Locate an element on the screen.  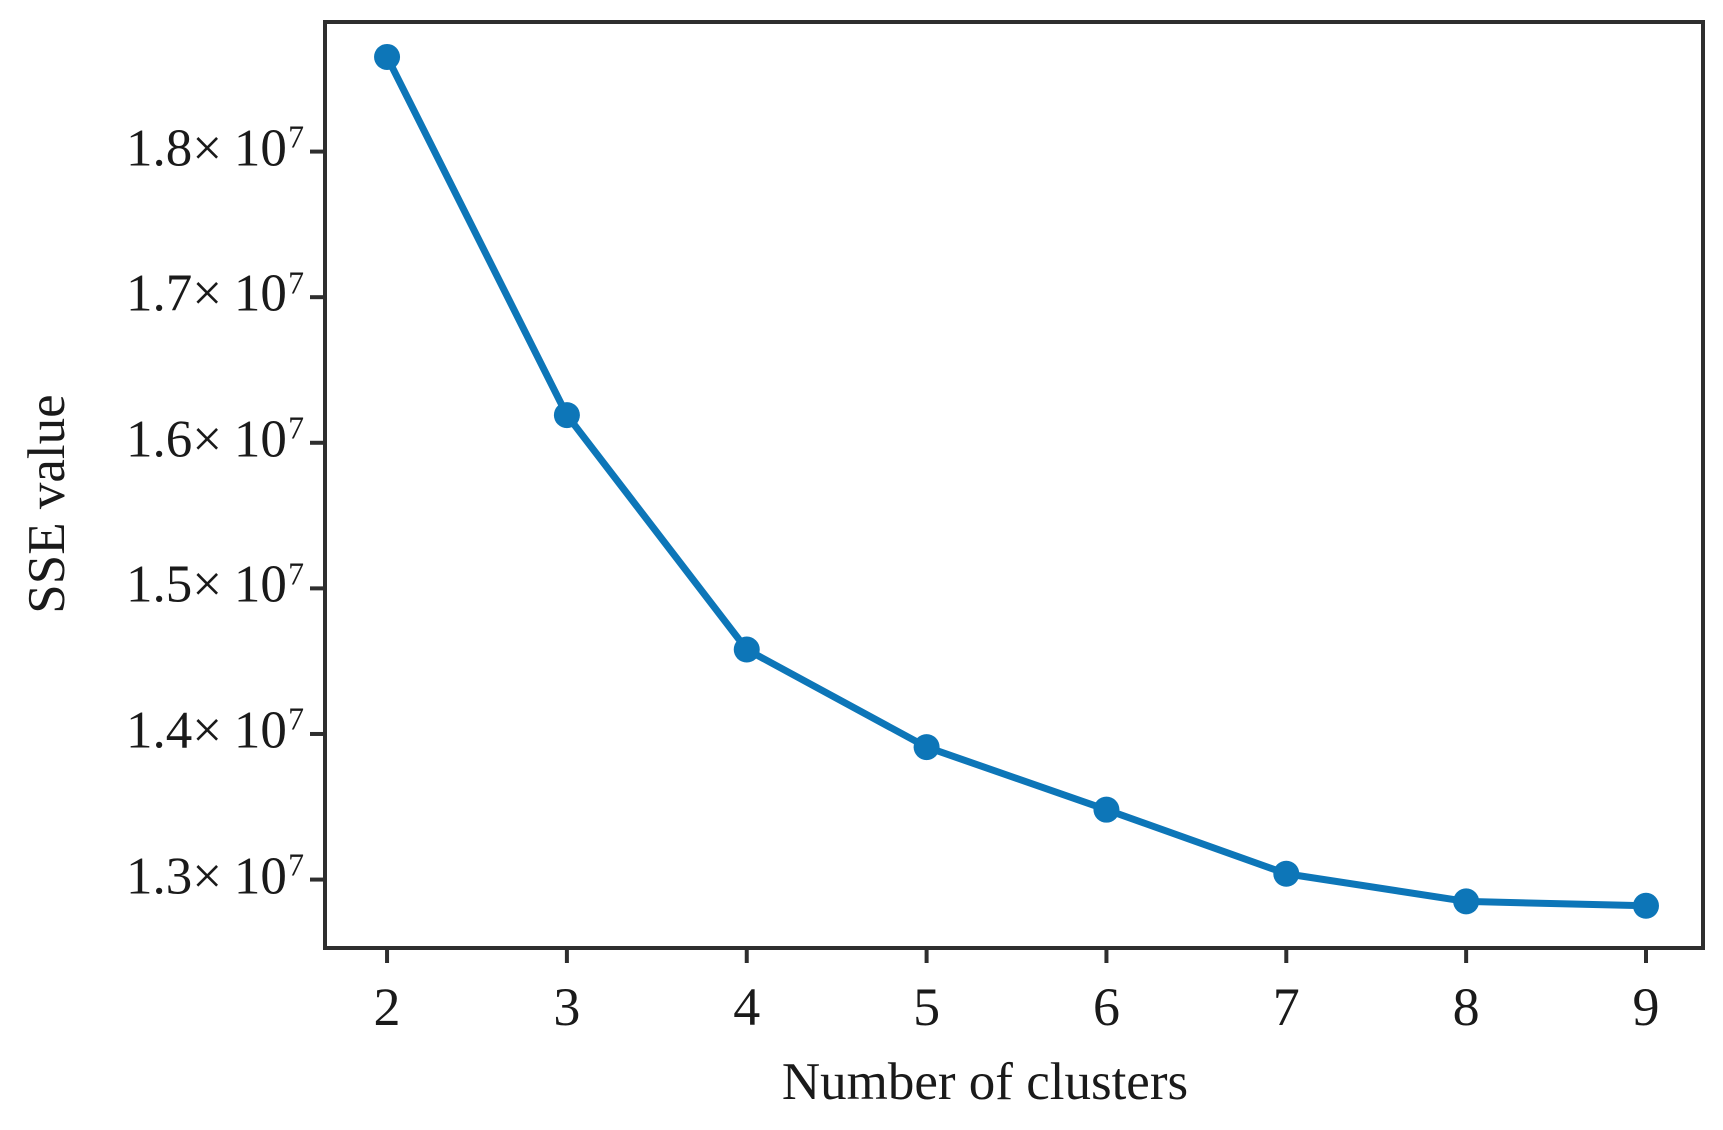
y-tick-label: 1.6× 107 is located at coordinates (215, 439).